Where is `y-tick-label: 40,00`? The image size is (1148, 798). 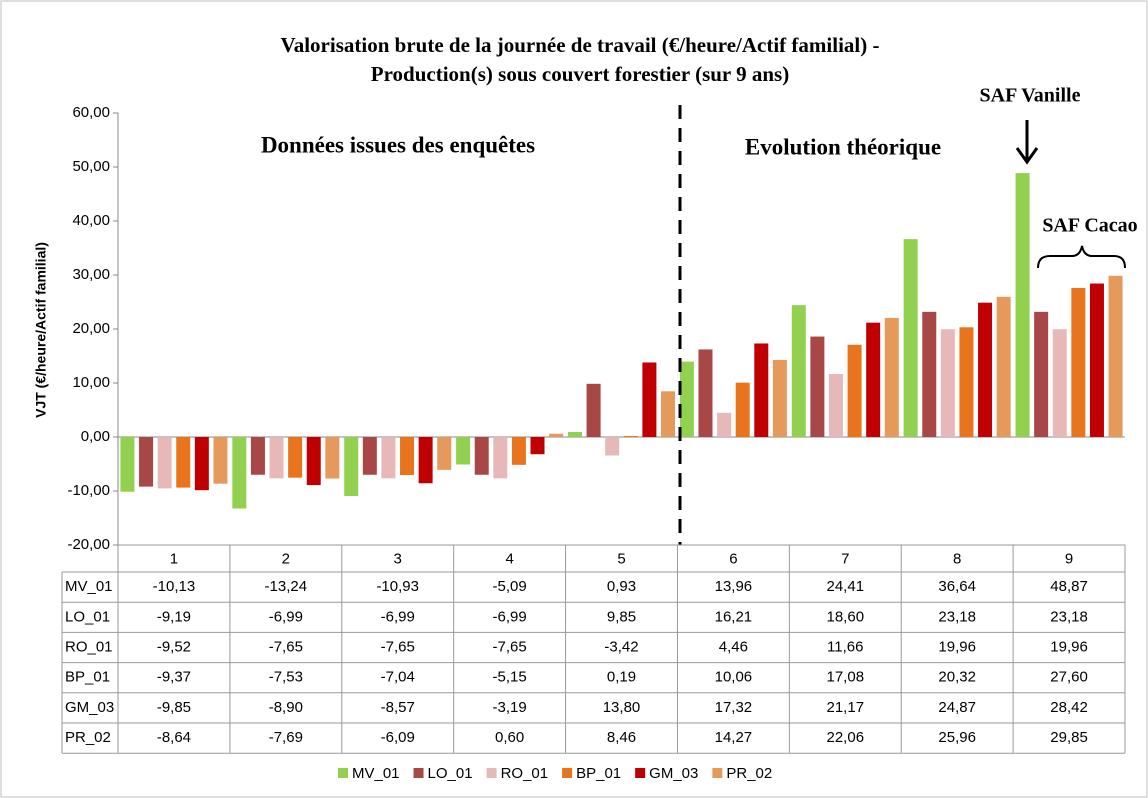 y-tick-label: 40,00 is located at coordinates (91, 220).